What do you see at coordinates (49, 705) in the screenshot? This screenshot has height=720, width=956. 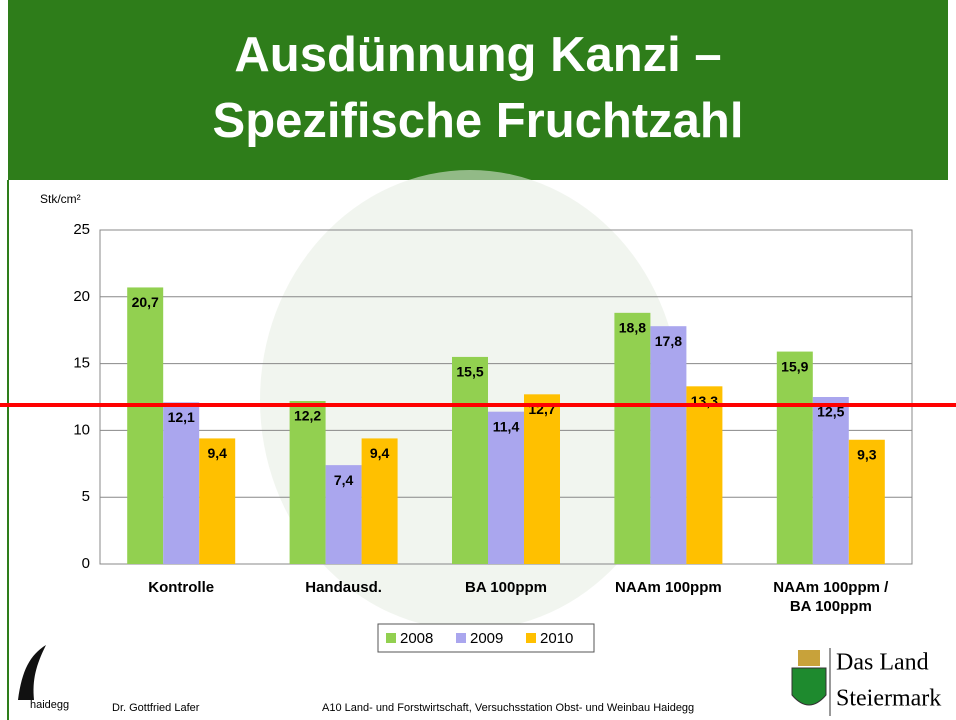 I see `footer-logo-text: haidegg` at bounding box center [49, 705].